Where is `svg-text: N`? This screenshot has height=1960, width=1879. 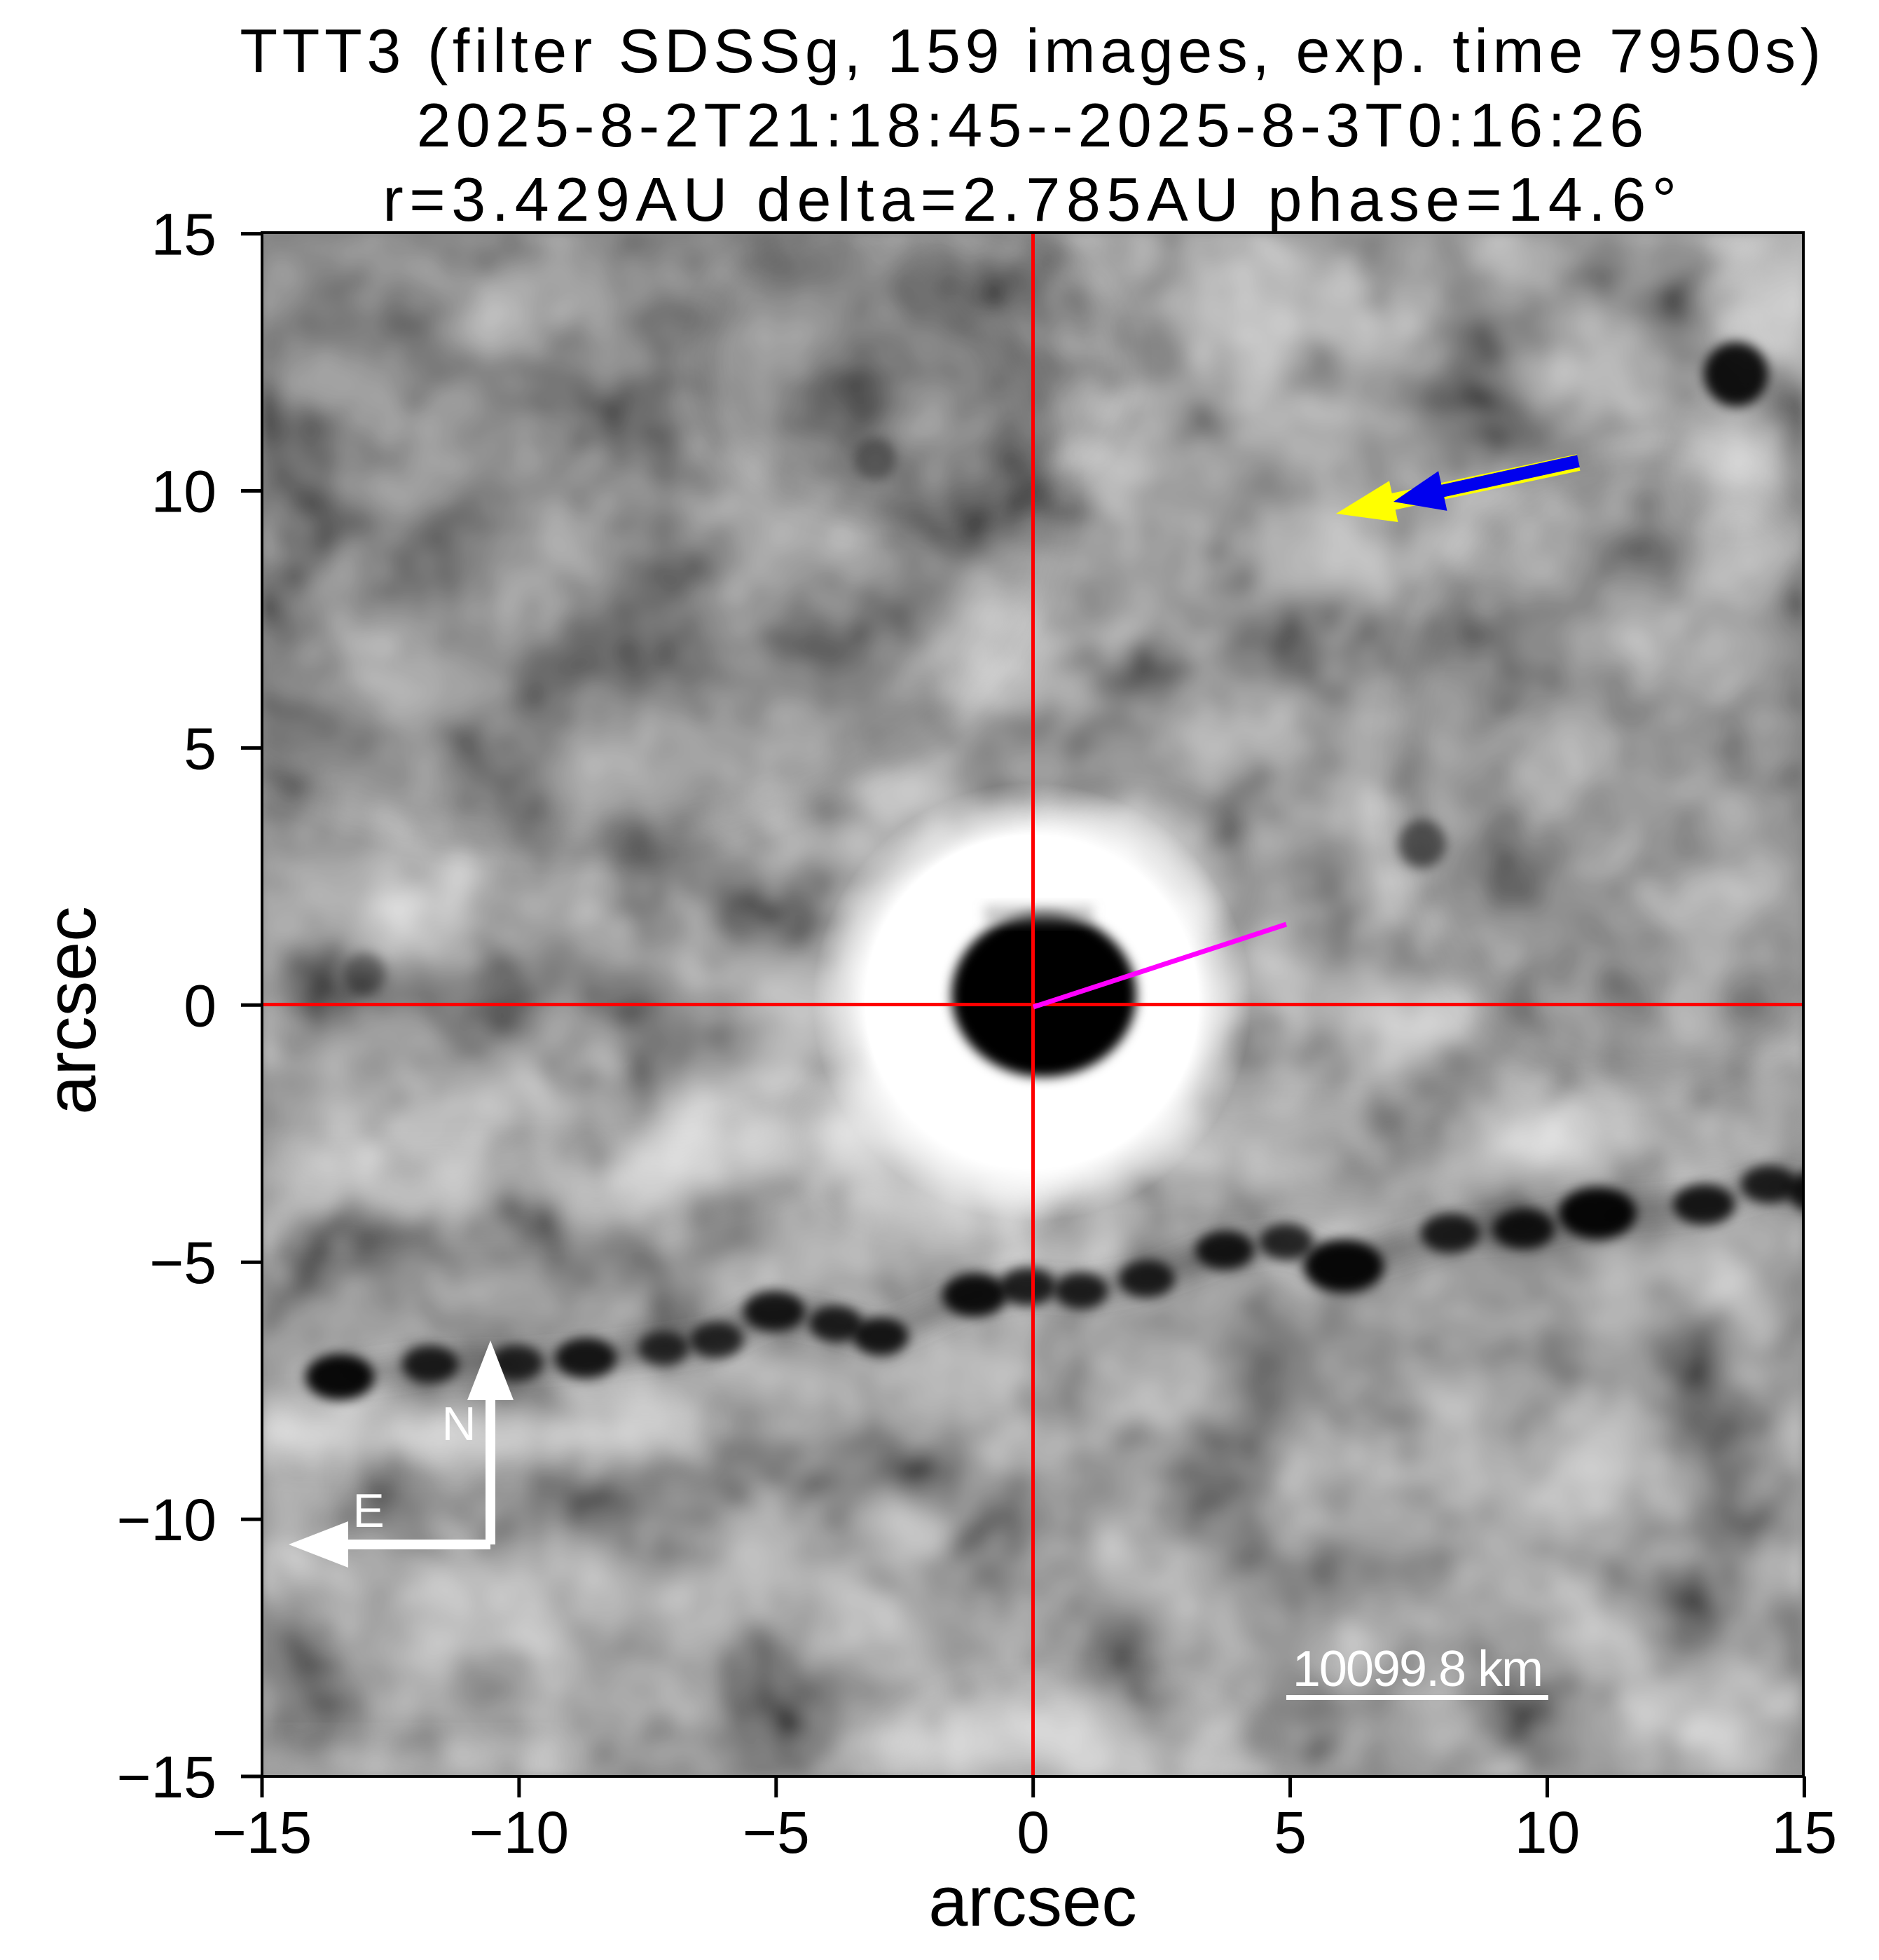
svg-text: N is located at coordinates (459, 1424).